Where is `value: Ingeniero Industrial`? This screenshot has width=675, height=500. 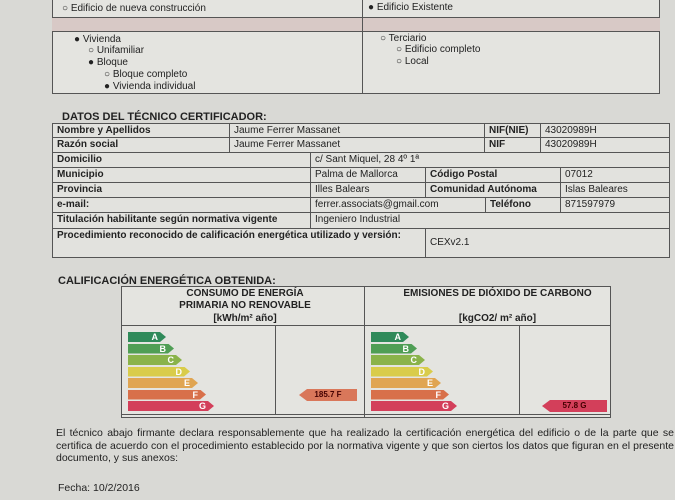 value: Ingeniero Industrial is located at coordinates (490, 220).